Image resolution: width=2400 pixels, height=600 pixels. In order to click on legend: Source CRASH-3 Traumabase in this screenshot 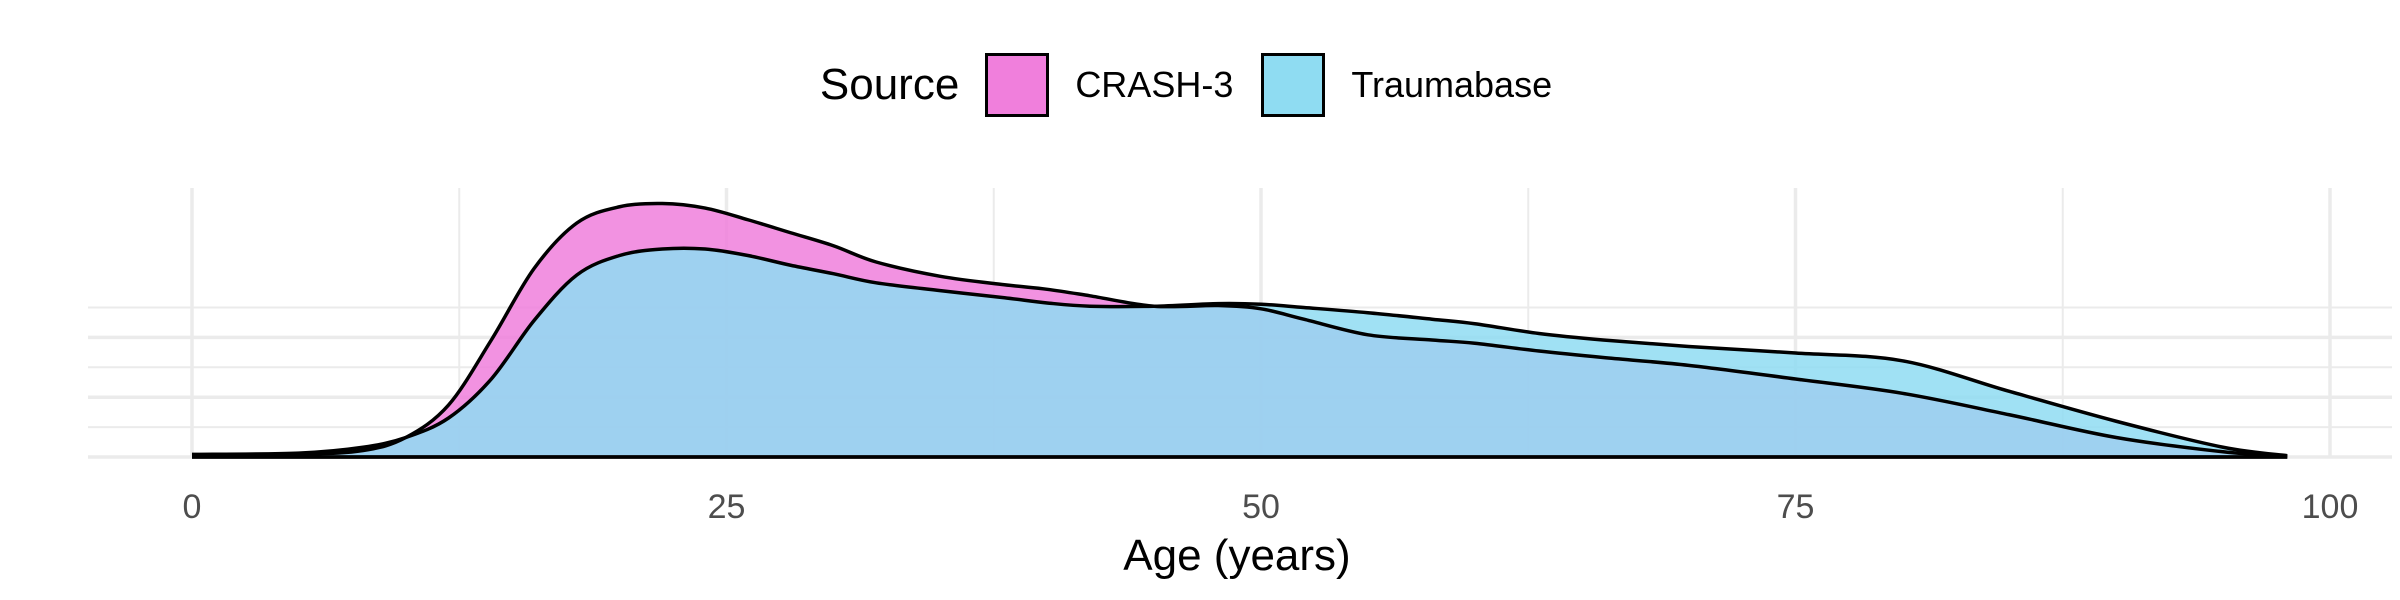, I will do `click(1200, 85)`.